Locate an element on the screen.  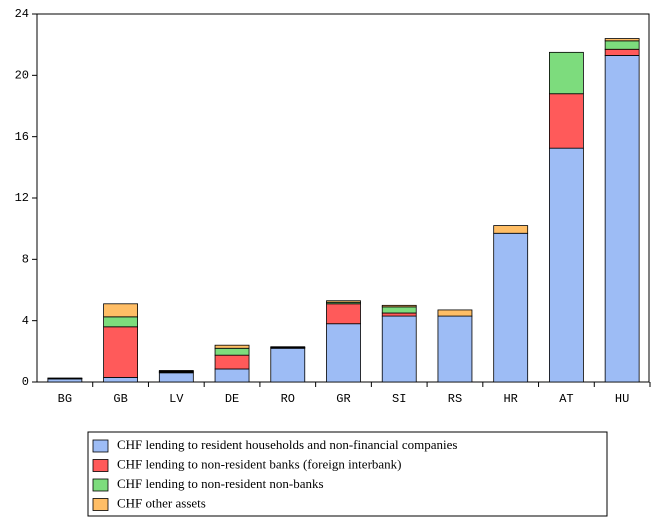
y-tick-label: 0 is located at coordinates (25, 382).